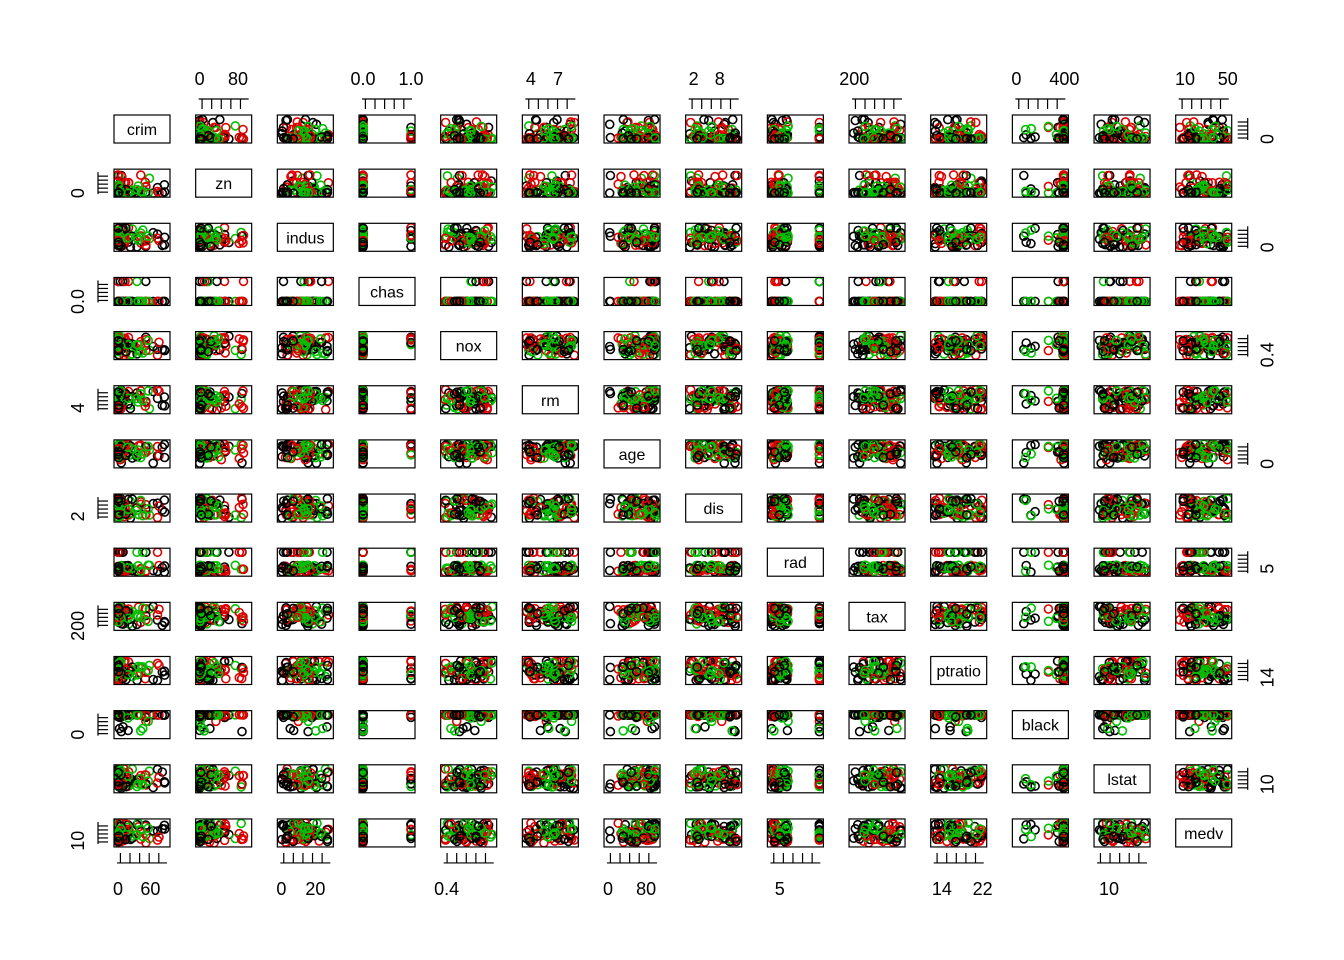 The height and width of the screenshot is (960, 1344). I want to click on panel-indus-vs-dis, so click(714, 237).